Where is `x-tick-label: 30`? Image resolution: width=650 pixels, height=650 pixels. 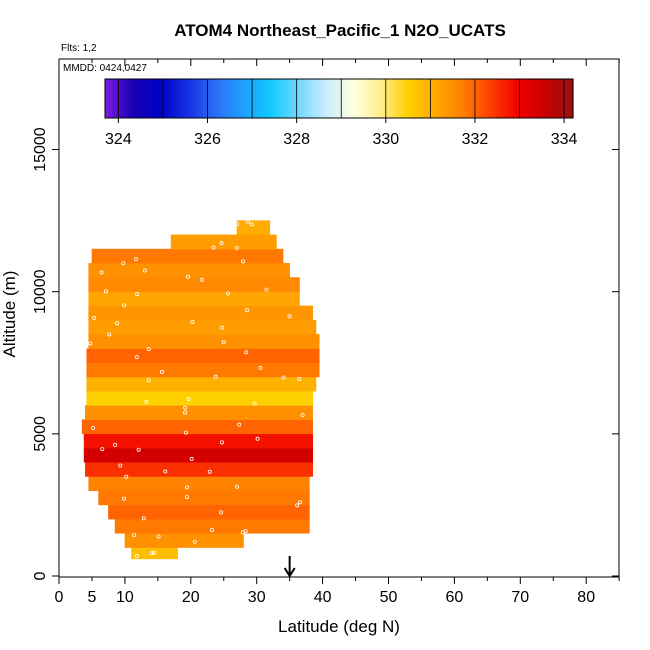 x-tick-label: 30 is located at coordinates (257, 597).